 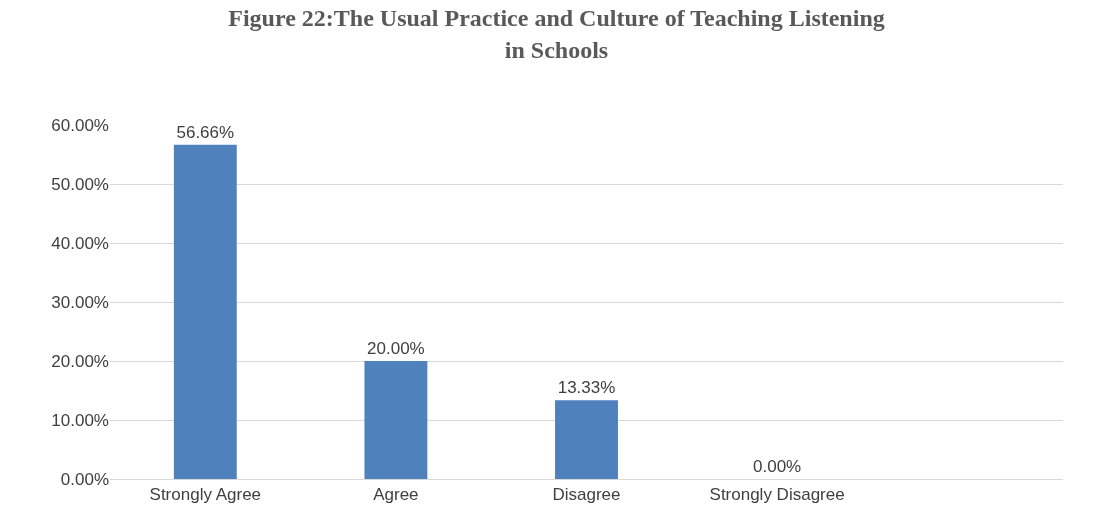 What do you see at coordinates (205, 495) in the screenshot?
I see `x-tick-label: Strongly Agree` at bounding box center [205, 495].